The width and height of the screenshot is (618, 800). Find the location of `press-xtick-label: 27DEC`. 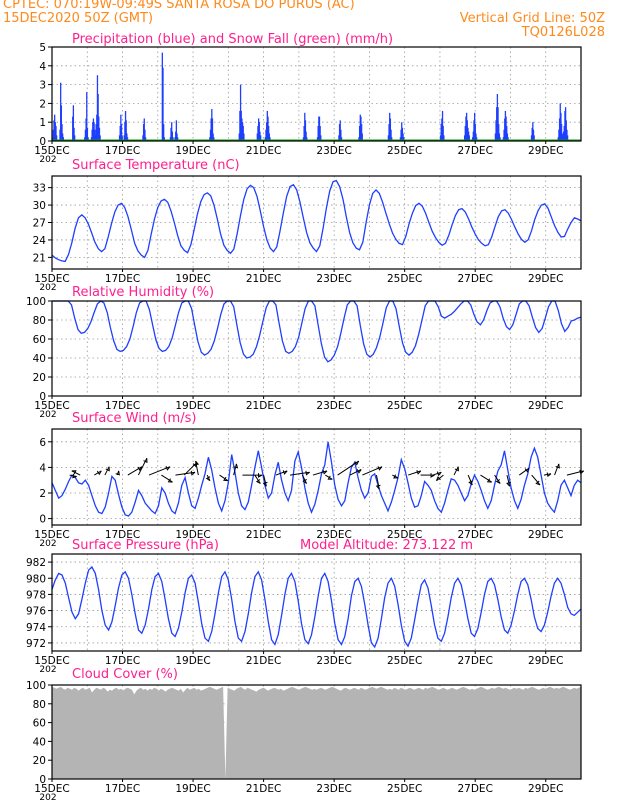

press-xtick-label: 27DEC is located at coordinates (474, 661).